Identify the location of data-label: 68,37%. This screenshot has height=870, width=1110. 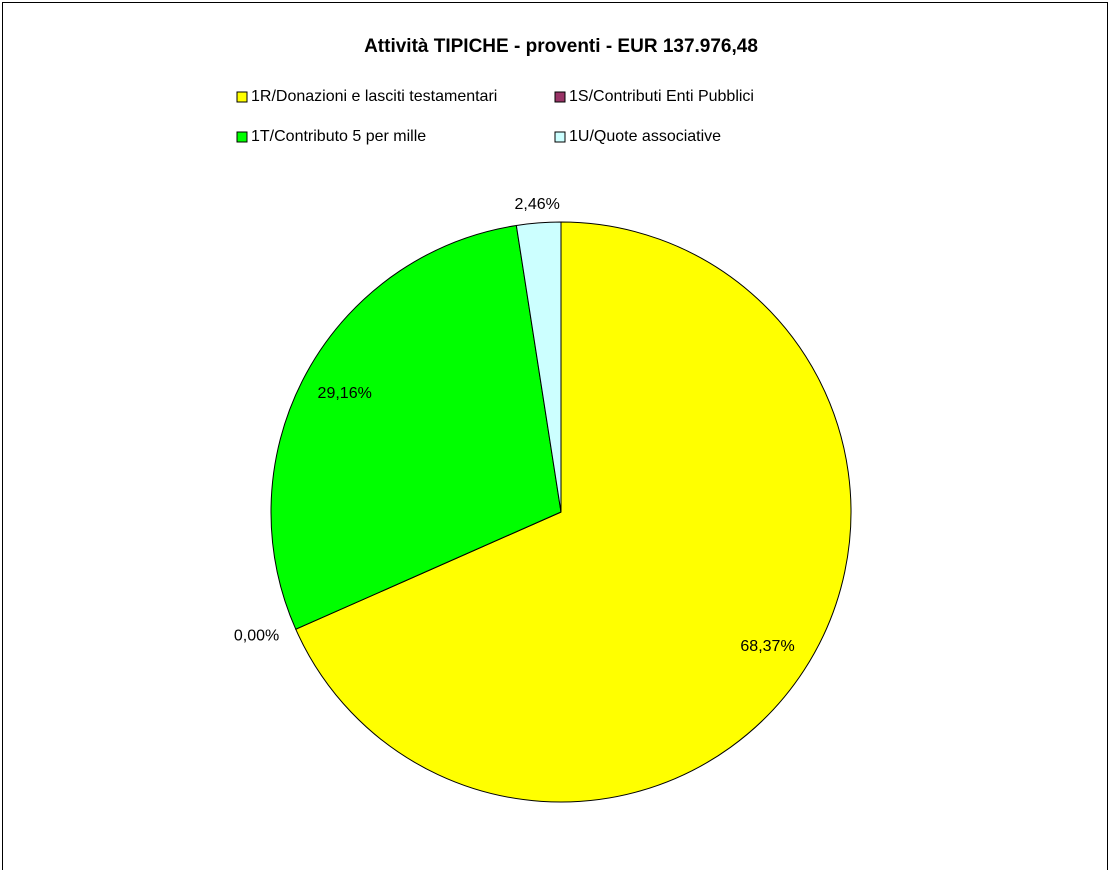
(767, 646).